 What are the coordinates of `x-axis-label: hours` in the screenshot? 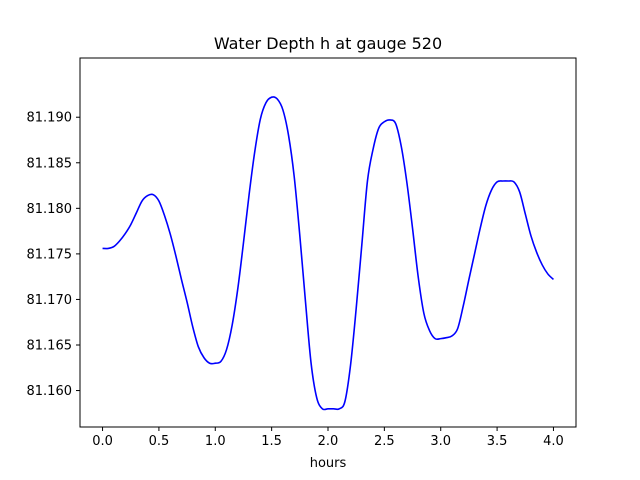 It's located at (328, 463).